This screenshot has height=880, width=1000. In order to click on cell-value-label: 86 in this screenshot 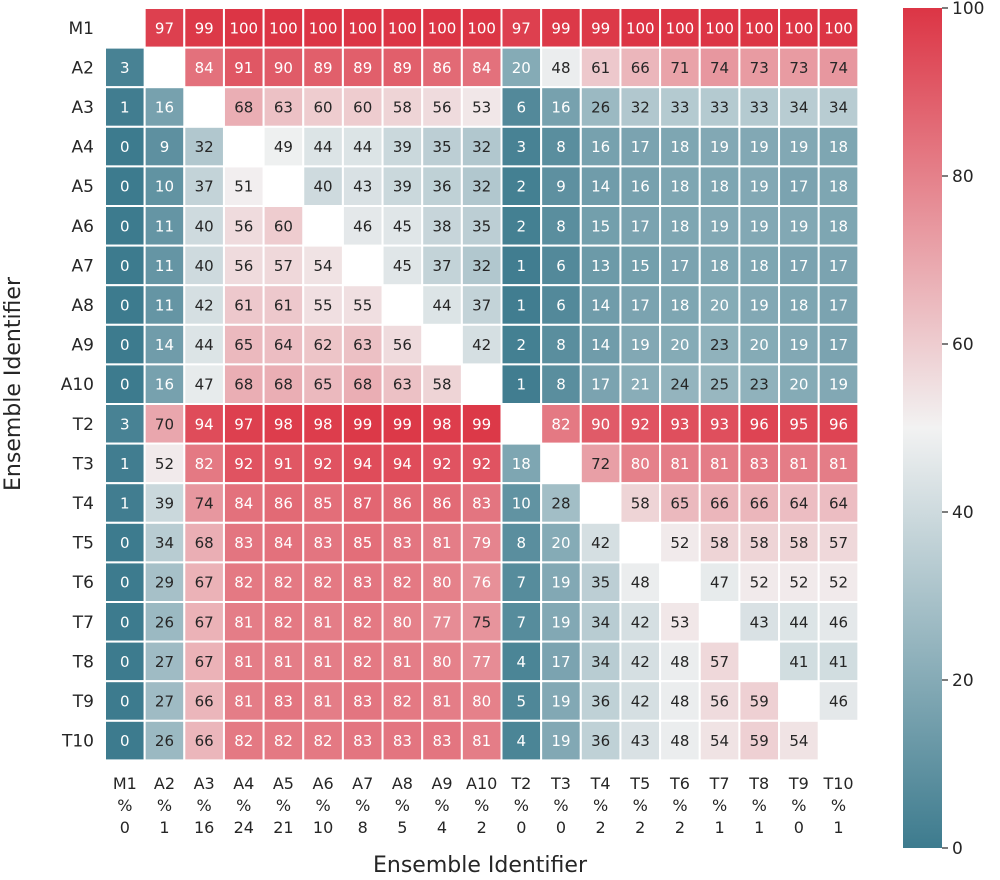, I will do `click(441, 504)`.